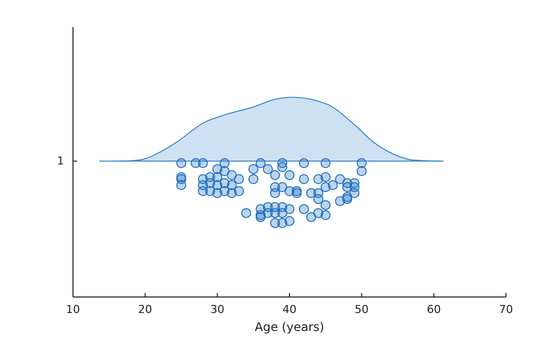 The width and height of the screenshot is (560, 337). I want to click on x-tick-label: 50, so click(361, 309).